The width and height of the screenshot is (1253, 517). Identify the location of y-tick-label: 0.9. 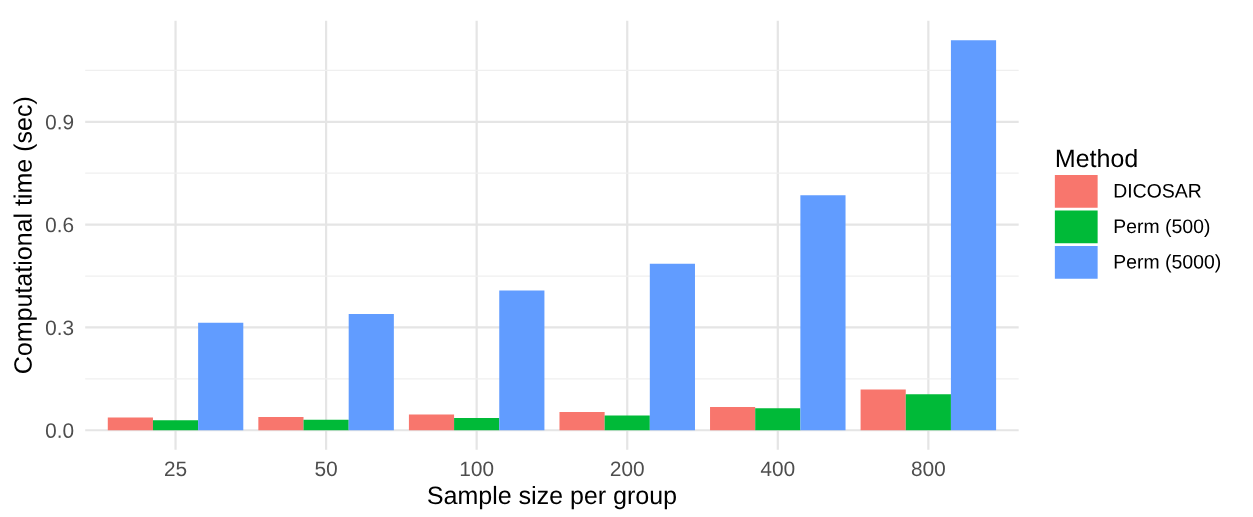
(59, 122).